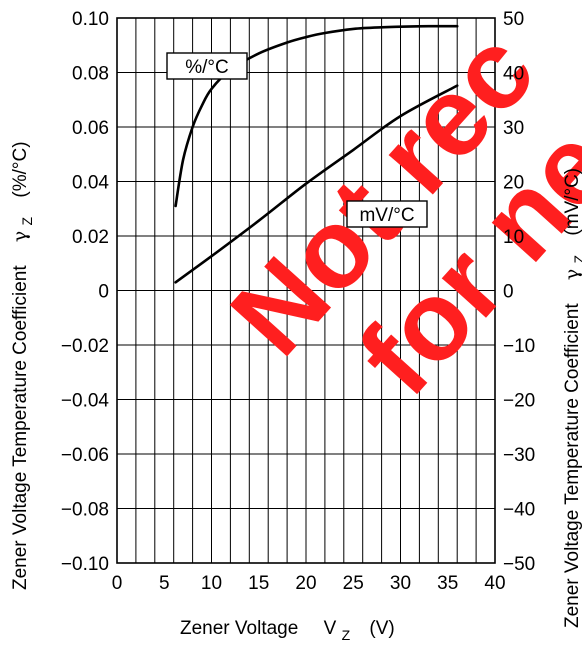  I want to click on x-tick-label: 20, so click(305, 583).